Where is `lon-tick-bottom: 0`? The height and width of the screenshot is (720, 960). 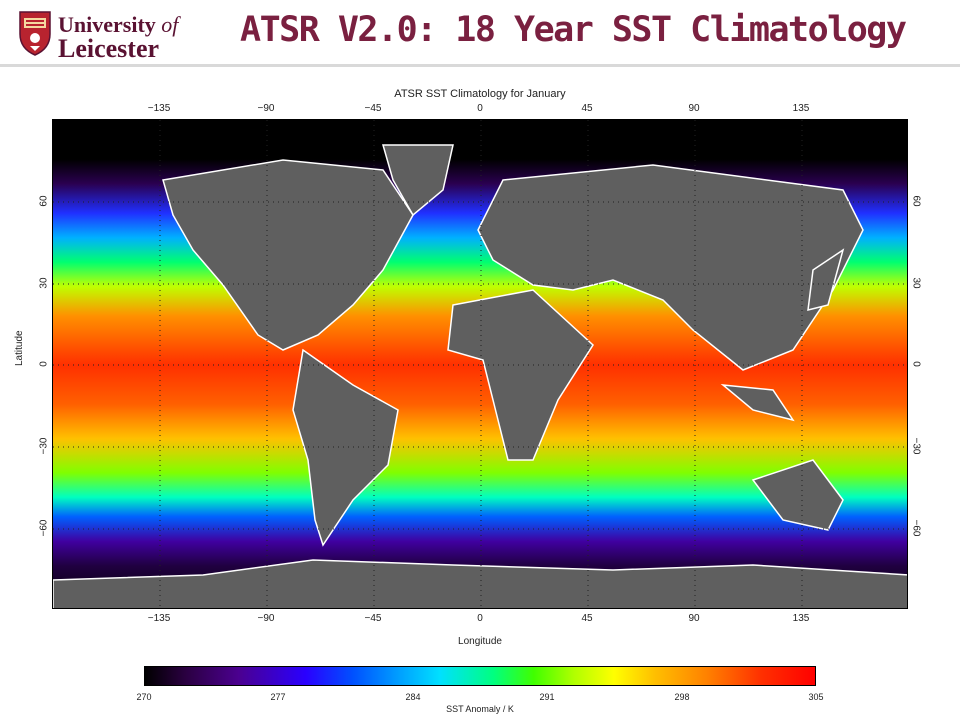
lon-tick-bottom: 0 is located at coordinates (480, 618).